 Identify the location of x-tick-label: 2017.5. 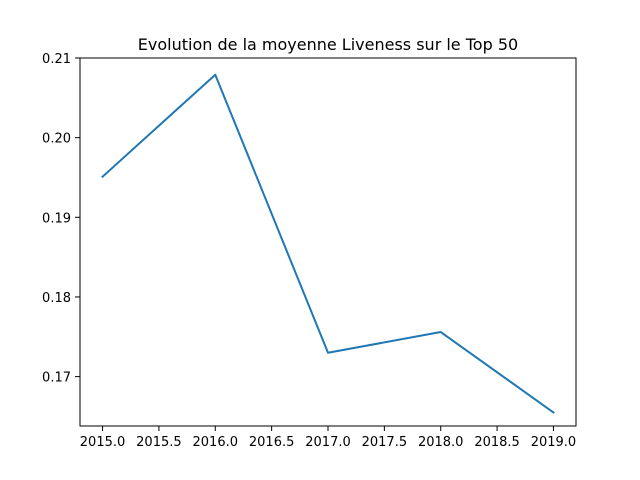
(385, 442).